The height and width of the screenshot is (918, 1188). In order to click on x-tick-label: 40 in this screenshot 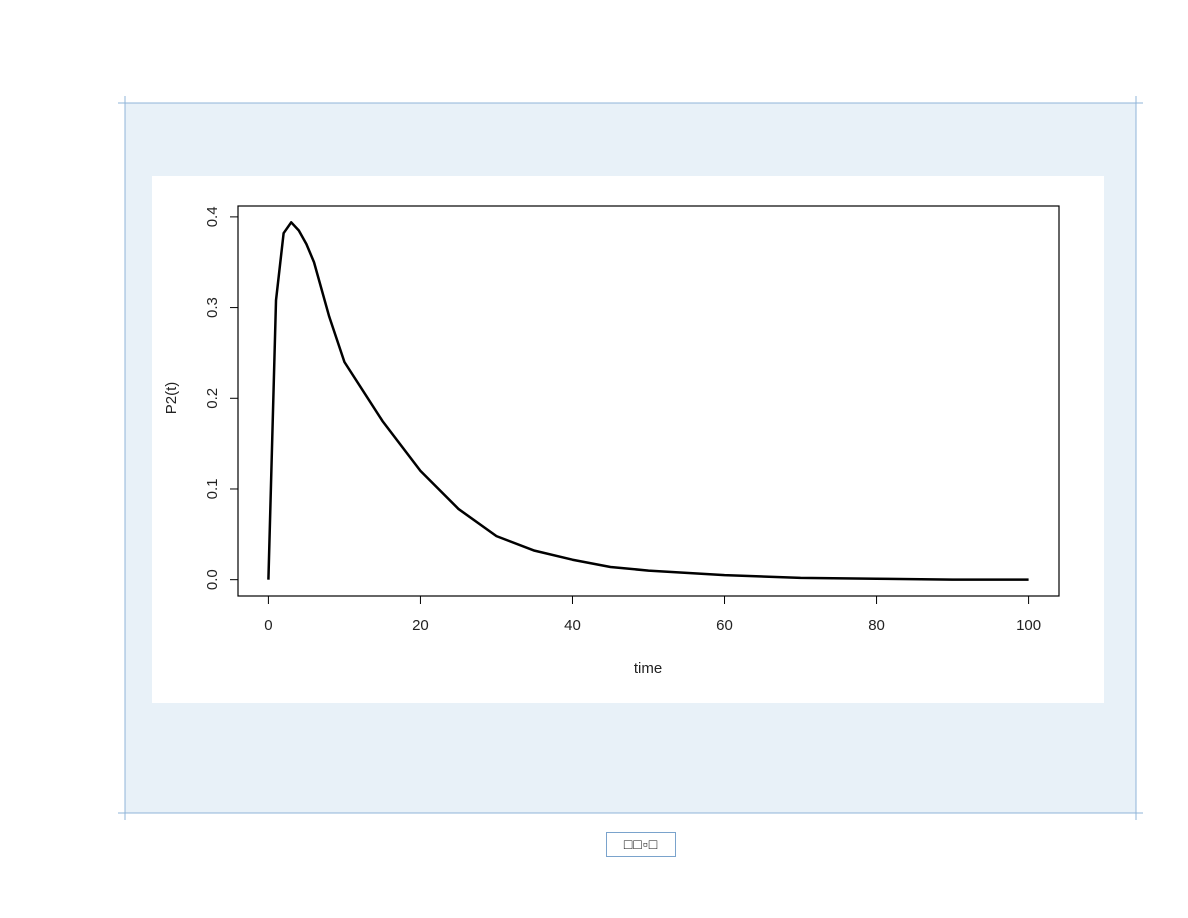, I will do `click(572, 625)`.